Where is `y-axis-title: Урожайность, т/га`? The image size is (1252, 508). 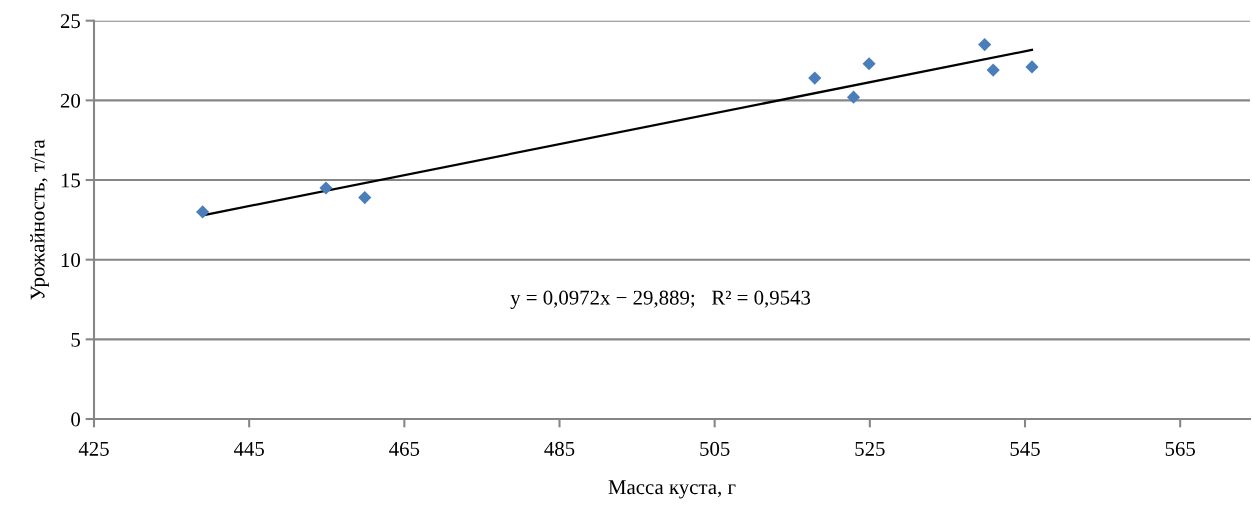
y-axis-title: Урожайность, т/га is located at coordinates (39, 219).